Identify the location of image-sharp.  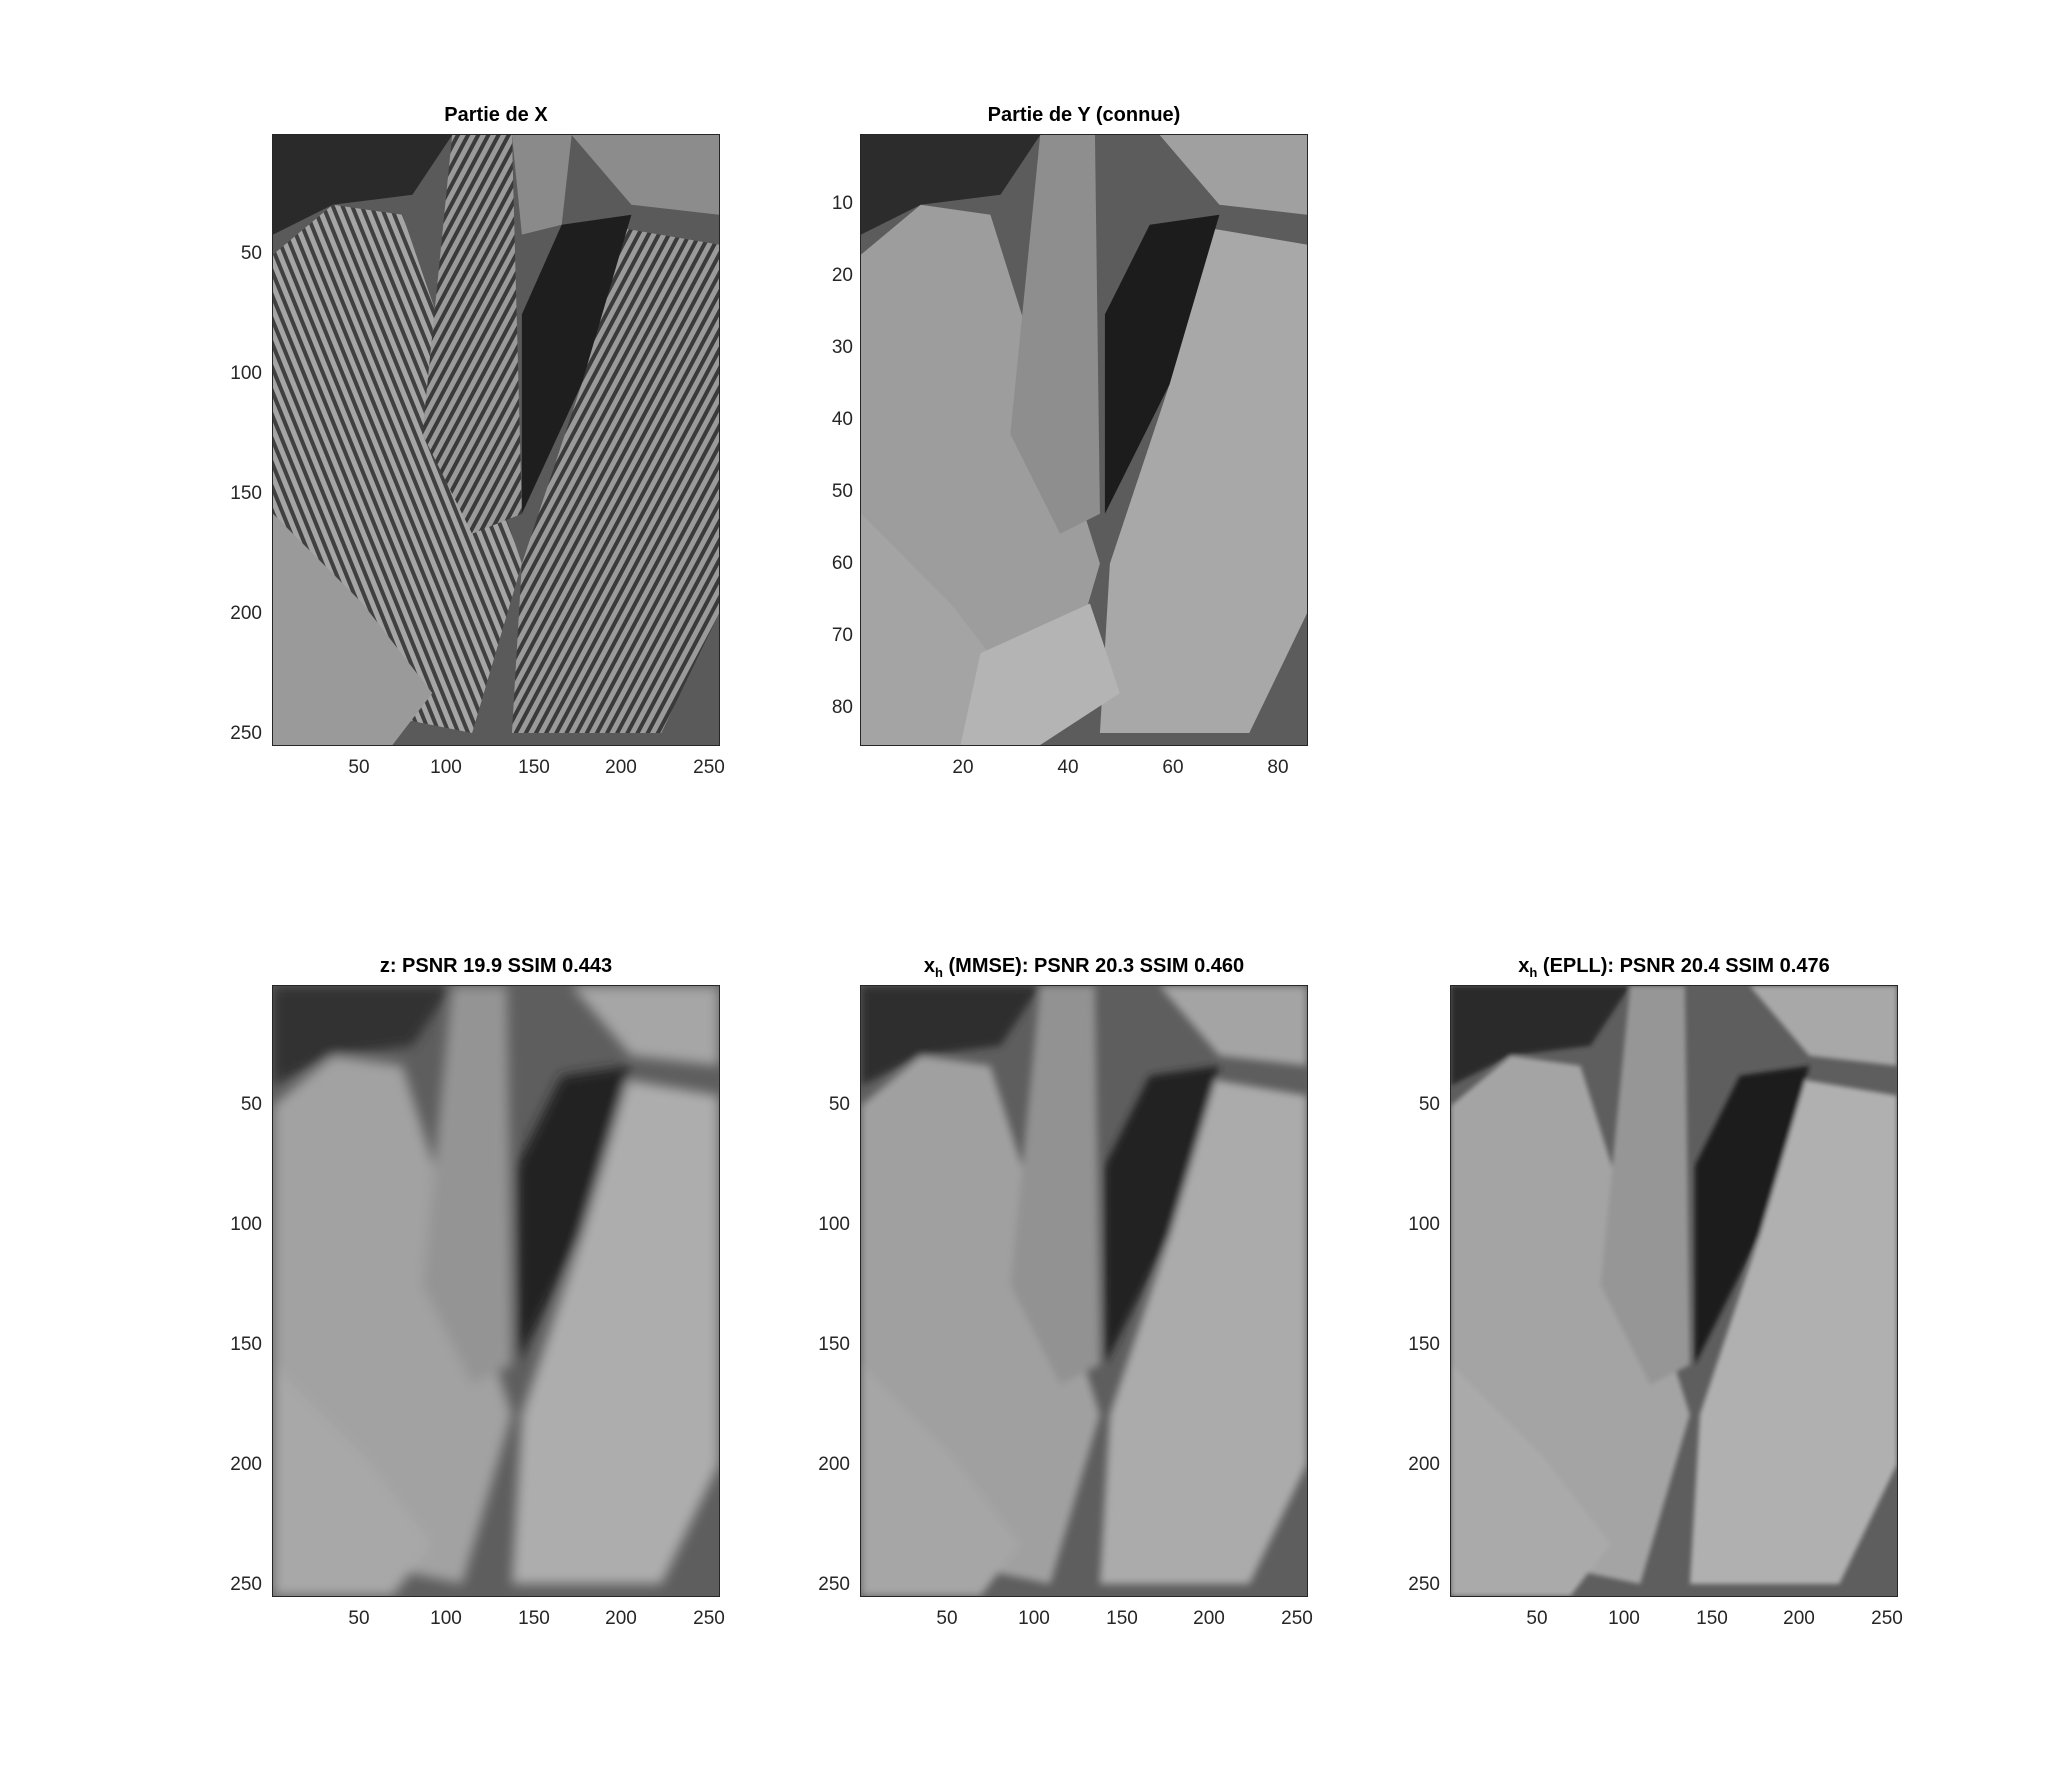
(1674, 1291).